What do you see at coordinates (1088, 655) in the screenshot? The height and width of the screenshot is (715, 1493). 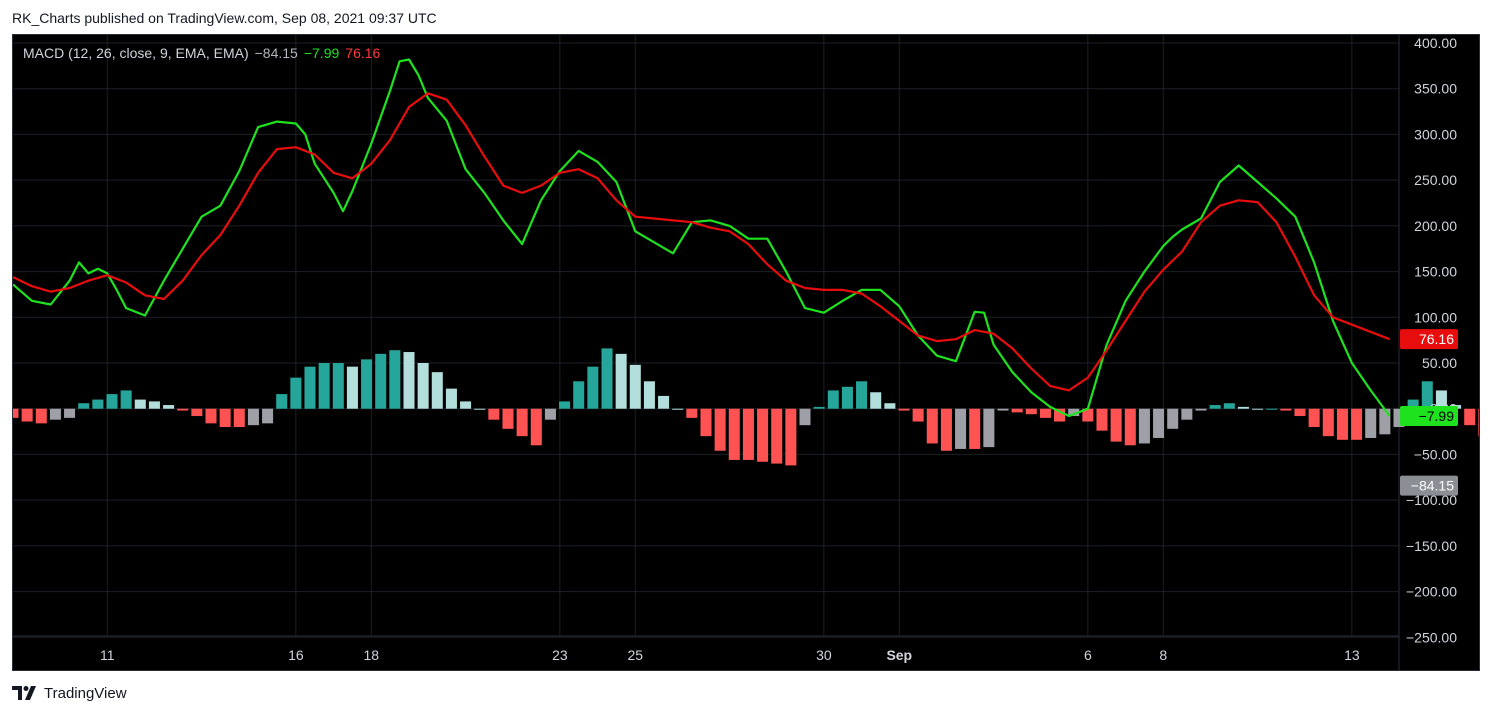 I see `time-axis-label: 6` at bounding box center [1088, 655].